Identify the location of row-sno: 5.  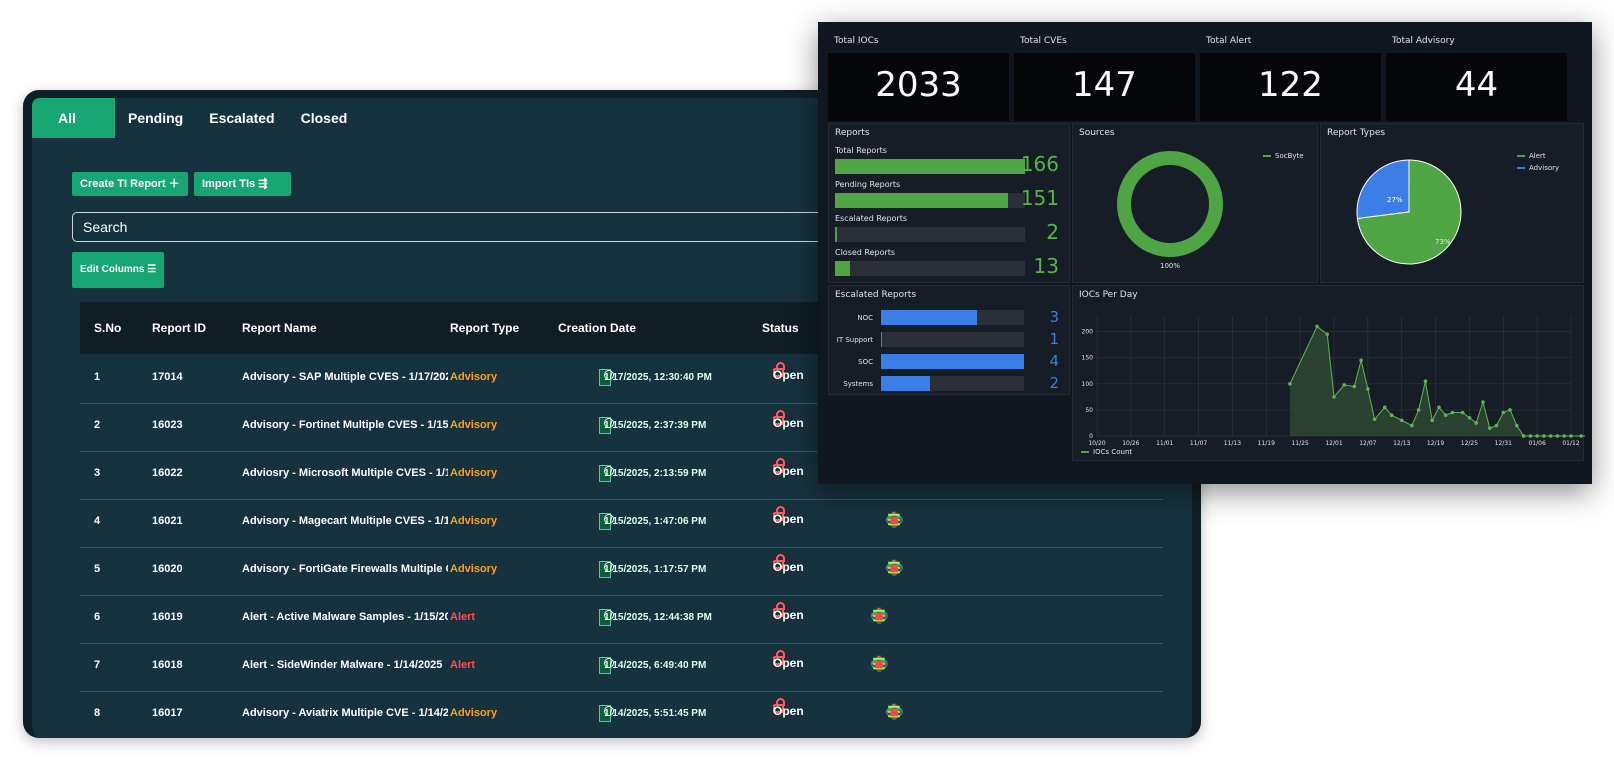
(97, 569).